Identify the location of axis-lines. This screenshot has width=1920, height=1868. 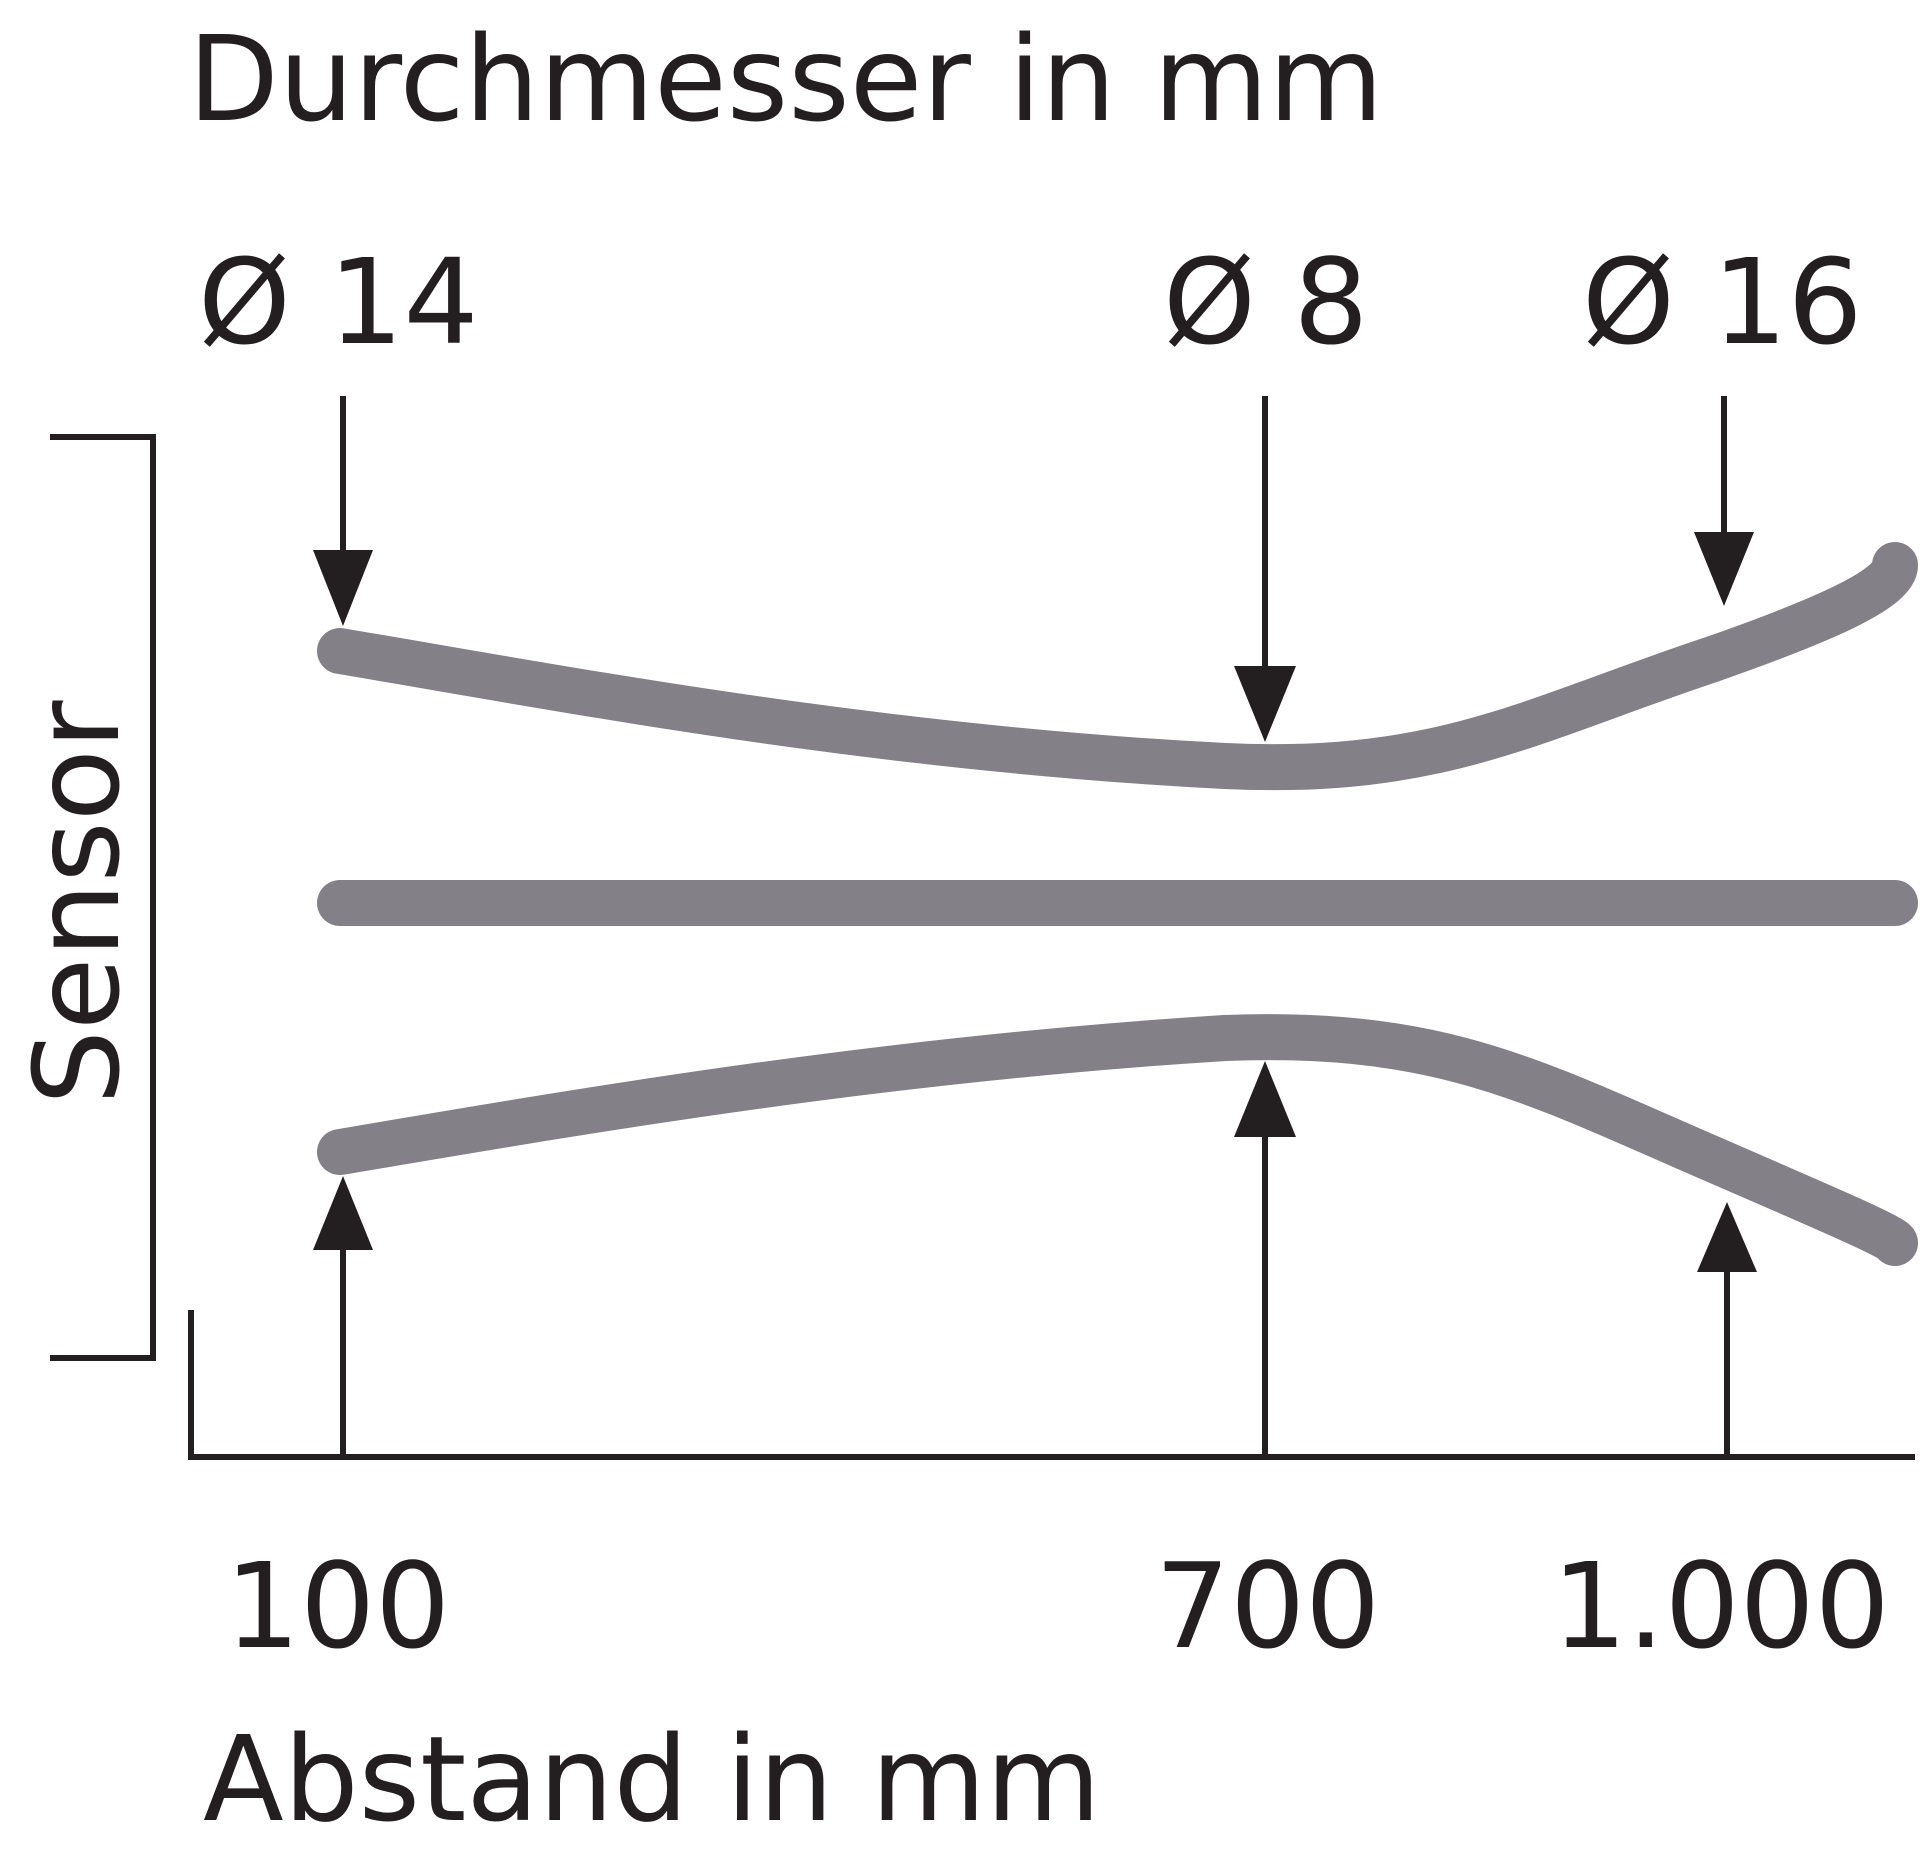
(1051, 1385).